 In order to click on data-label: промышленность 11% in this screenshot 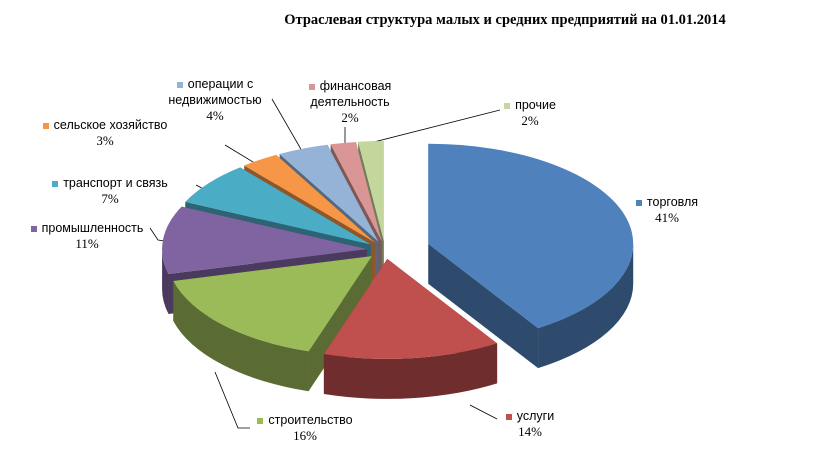, I will do `click(87, 236)`.